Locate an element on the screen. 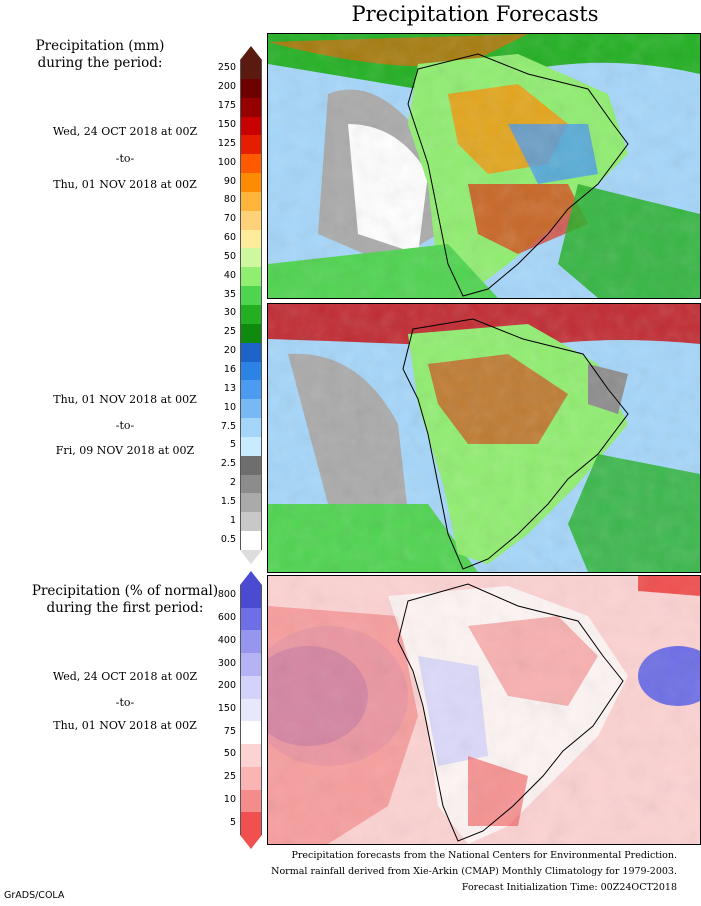 This screenshot has width=701, height=906. mm-scale-tick-label: 150 is located at coordinates (226, 124).